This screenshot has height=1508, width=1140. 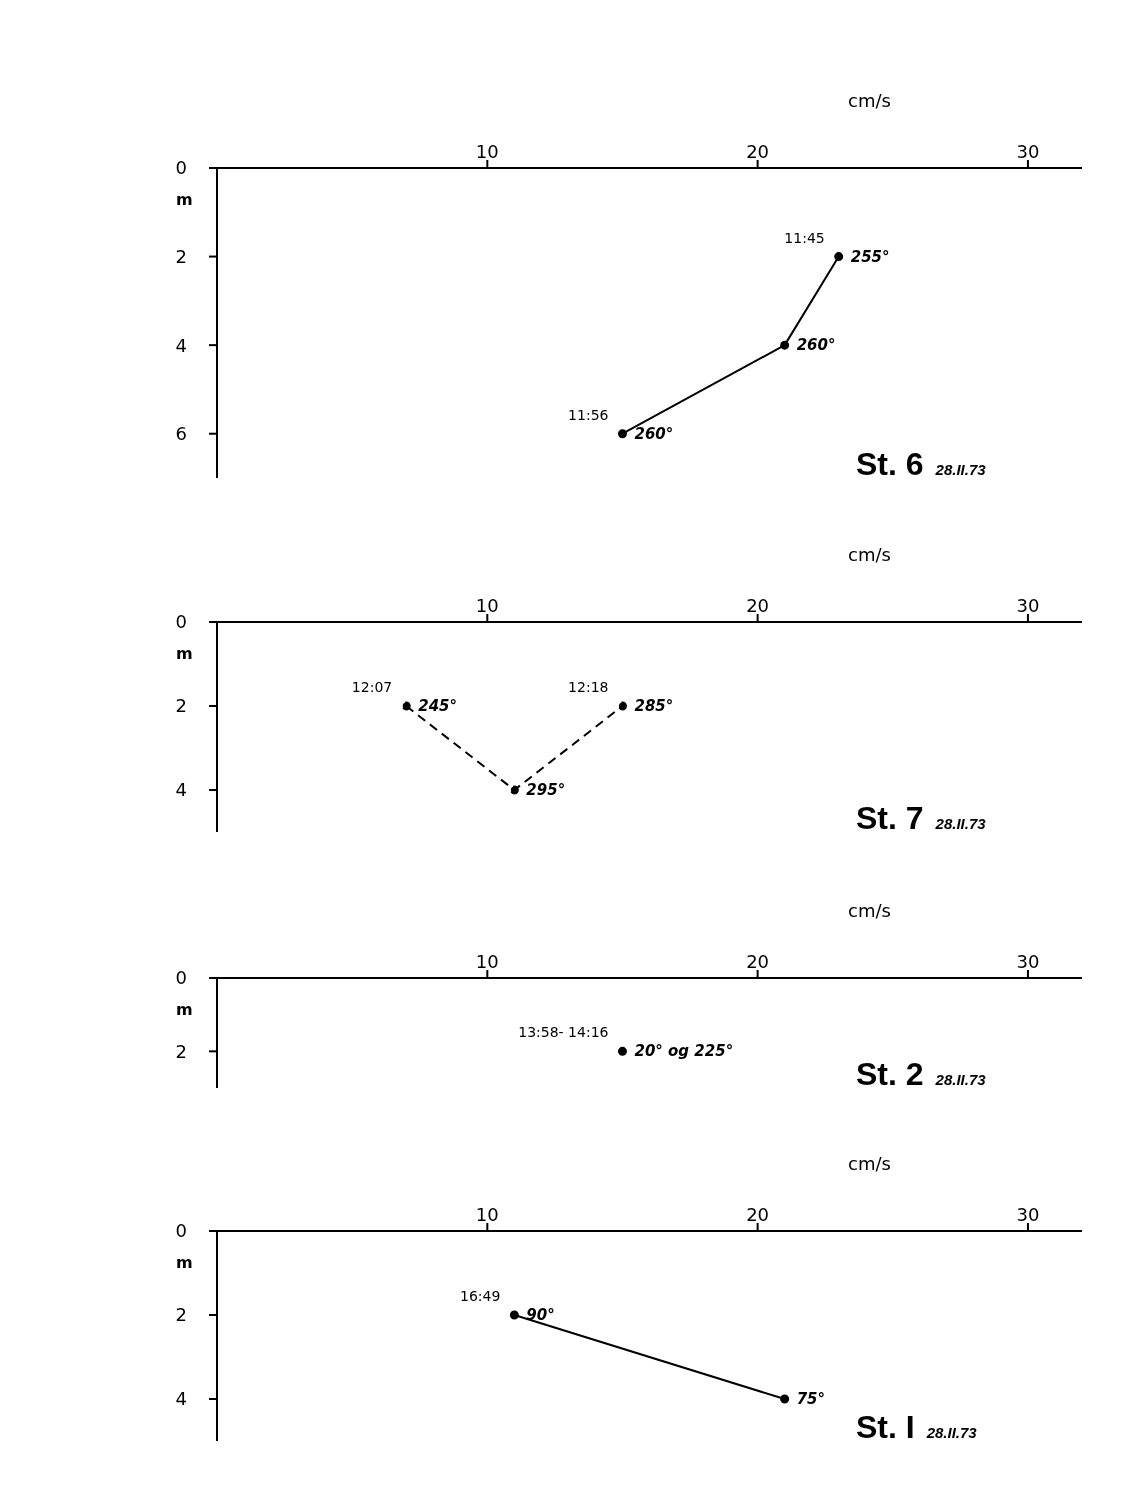 What do you see at coordinates (890, 1074) in the screenshot?
I see `text: St. 2` at bounding box center [890, 1074].